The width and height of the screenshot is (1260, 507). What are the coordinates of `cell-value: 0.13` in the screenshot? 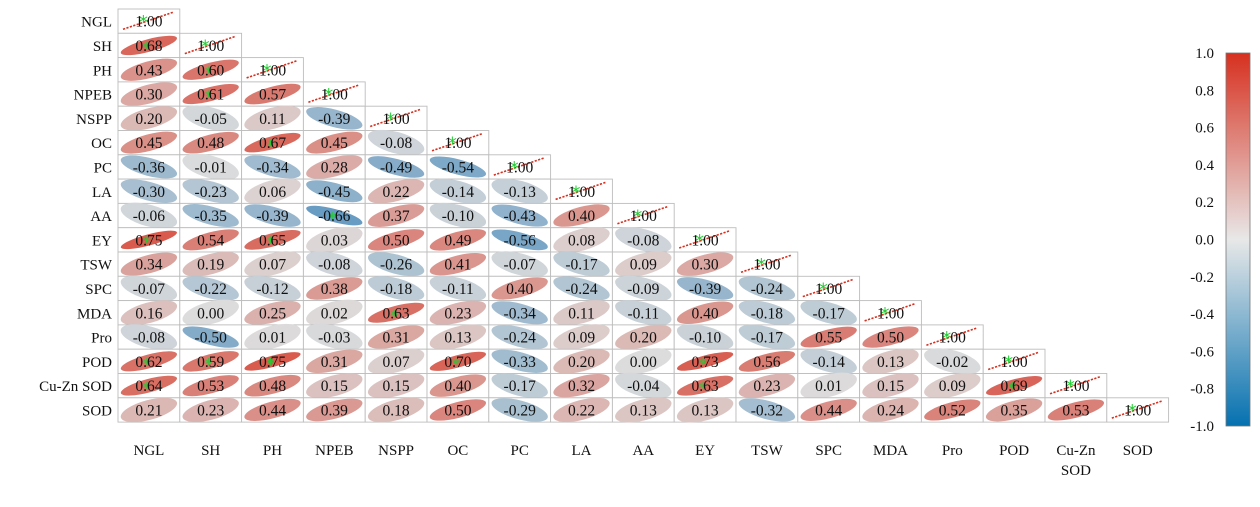 It's located at (890, 362).